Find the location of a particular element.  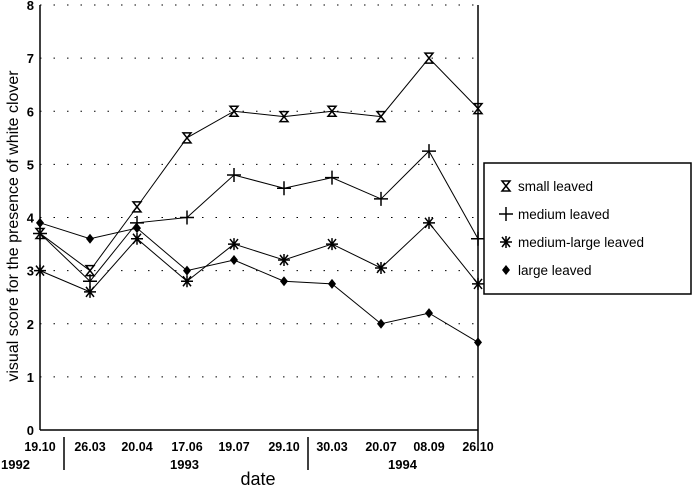

x-tick-label: 19.07 is located at coordinates (233, 447).